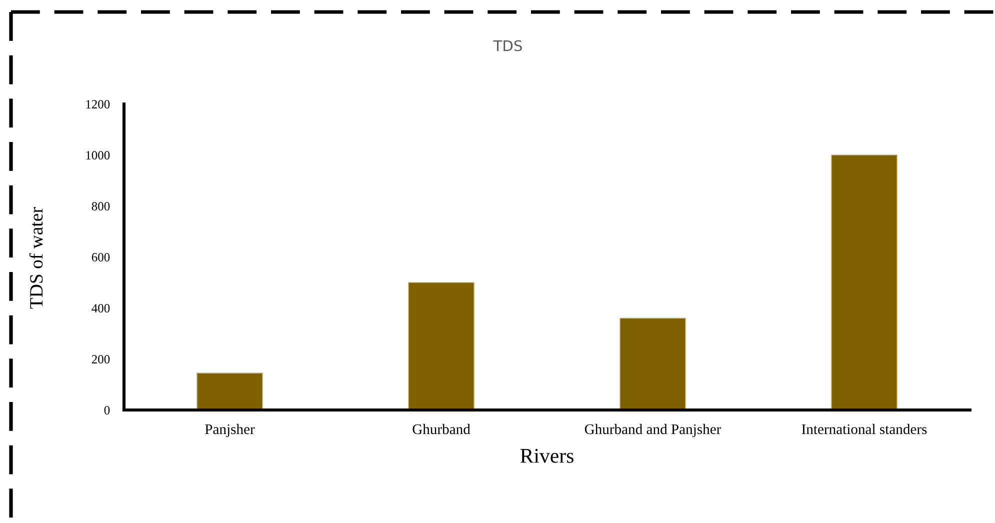 Image resolution: width=995 pixels, height=523 pixels. What do you see at coordinates (101, 206) in the screenshot?
I see `y-tick-label: 800` at bounding box center [101, 206].